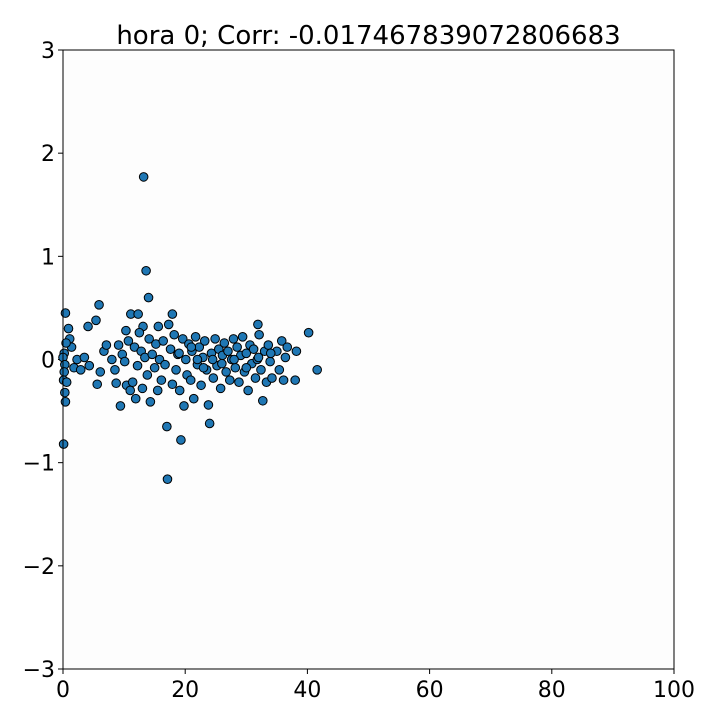 This screenshot has width=720, height=720. Describe the element at coordinates (48, 154) in the screenshot. I see `y-tick-label: 2` at that location.